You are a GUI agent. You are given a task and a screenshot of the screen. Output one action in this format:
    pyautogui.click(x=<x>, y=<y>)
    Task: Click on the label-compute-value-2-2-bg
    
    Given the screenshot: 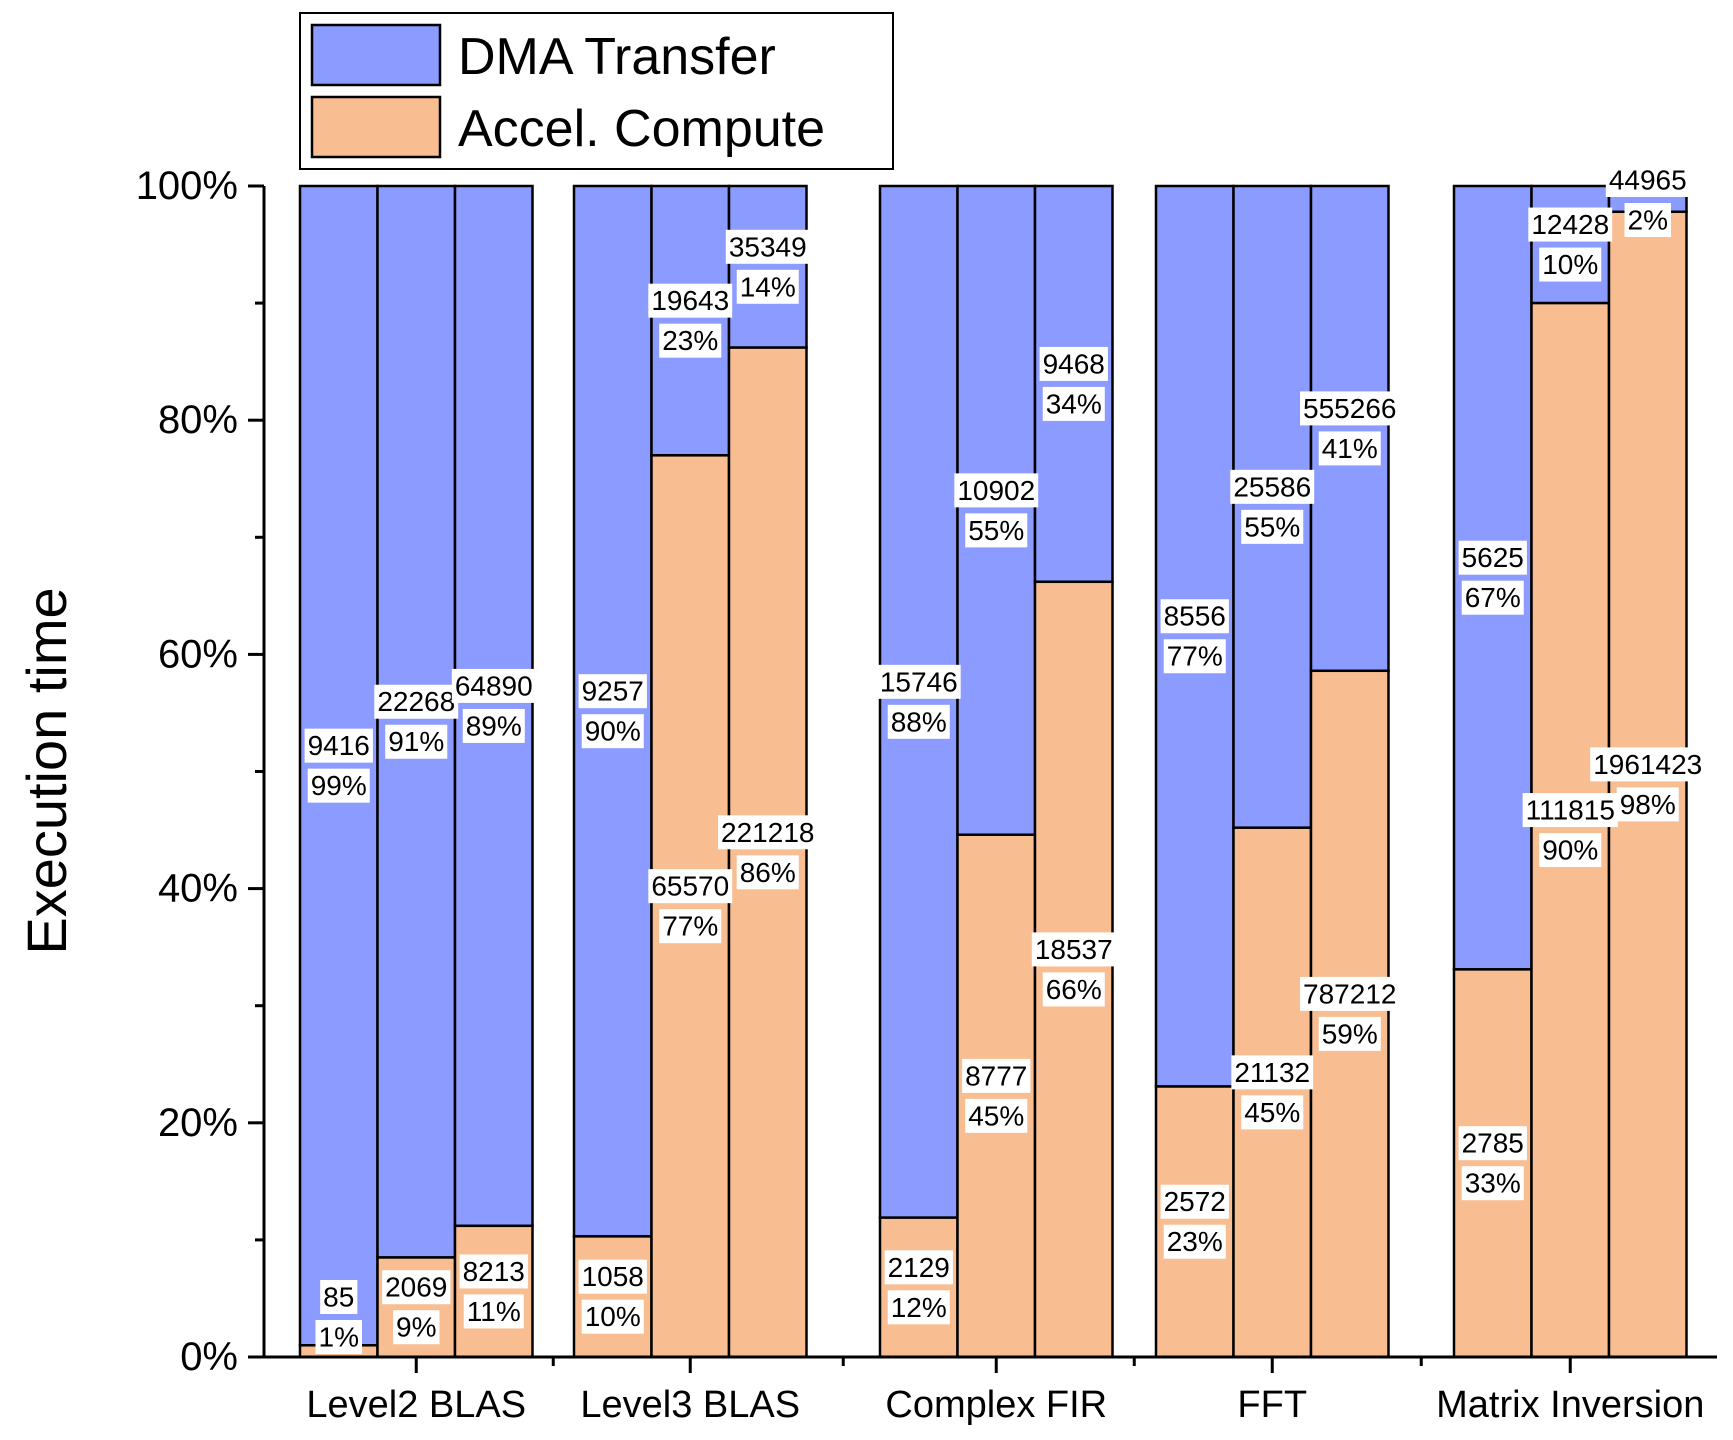 What is the action you would take?
    pyautogui.click(x=1073, y=949)
    